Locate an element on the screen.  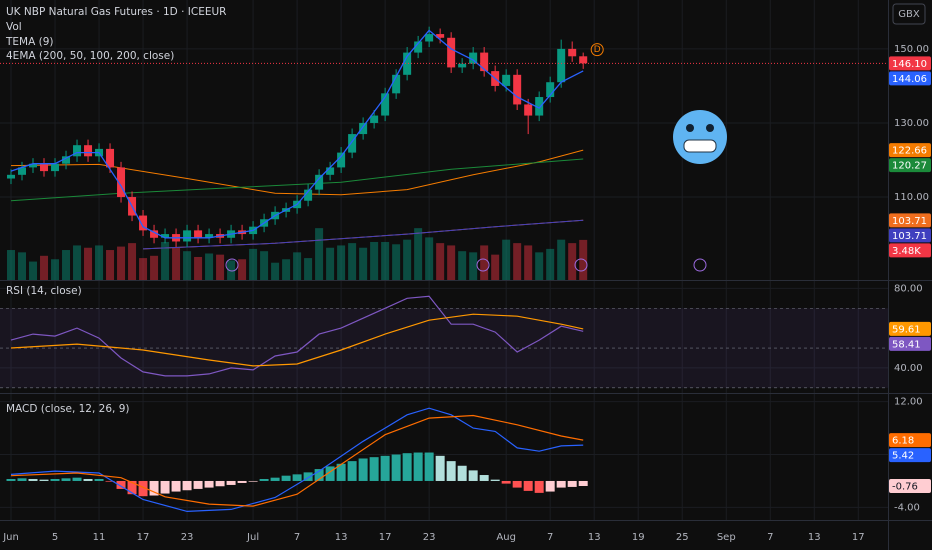
y-tick-label: -4.00 is located at coordinates (907, 507).